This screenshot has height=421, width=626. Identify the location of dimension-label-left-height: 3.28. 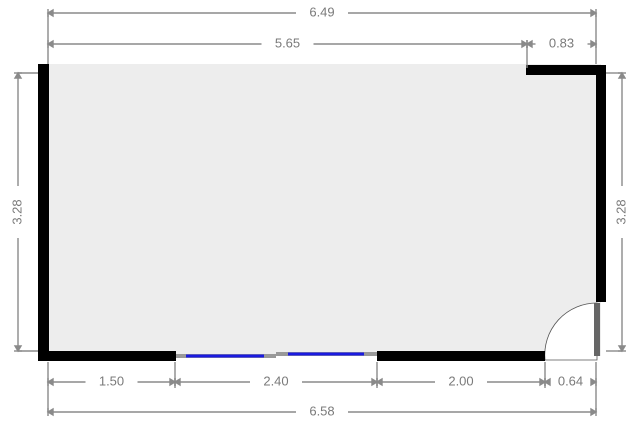
(16, 211).